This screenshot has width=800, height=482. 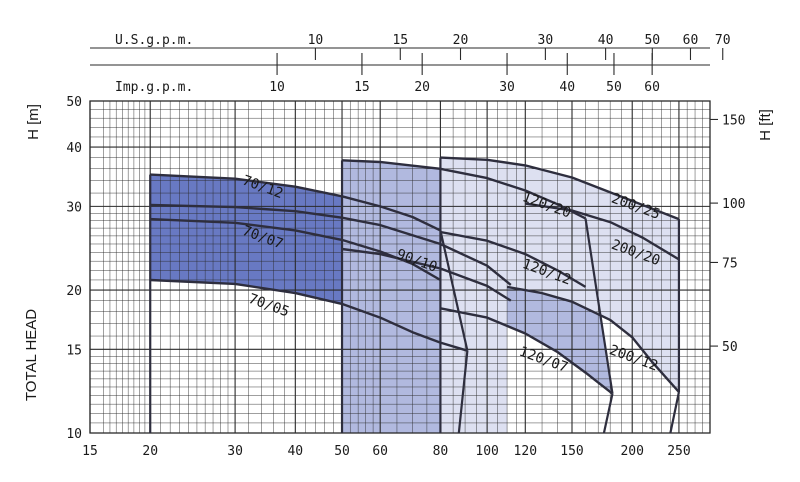 I want to click on y-ft-tick-label: 50, so click(x=730, y=347).